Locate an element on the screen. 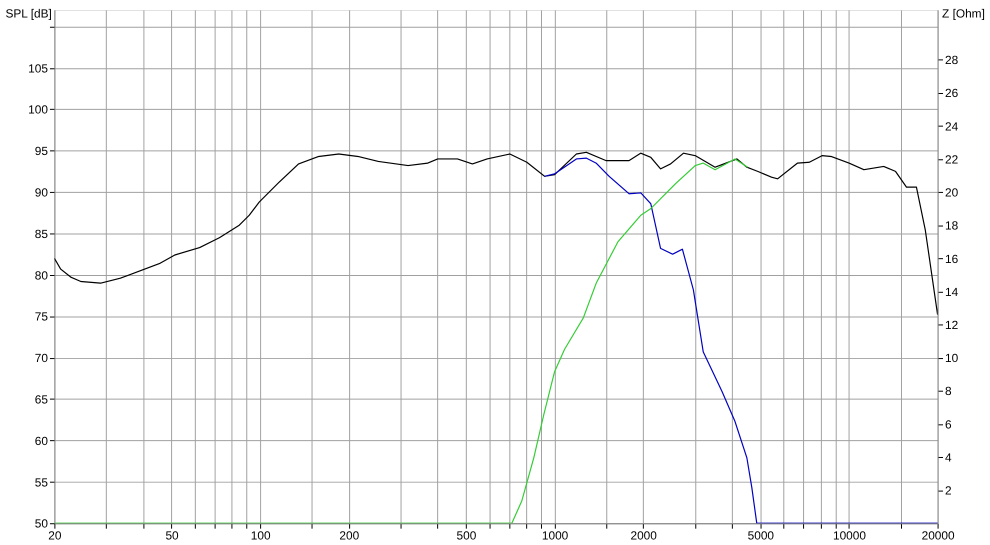 The width and height of the screenshot is (990, 545). y-tick-label: 105 is located at coordinates (38, 68).